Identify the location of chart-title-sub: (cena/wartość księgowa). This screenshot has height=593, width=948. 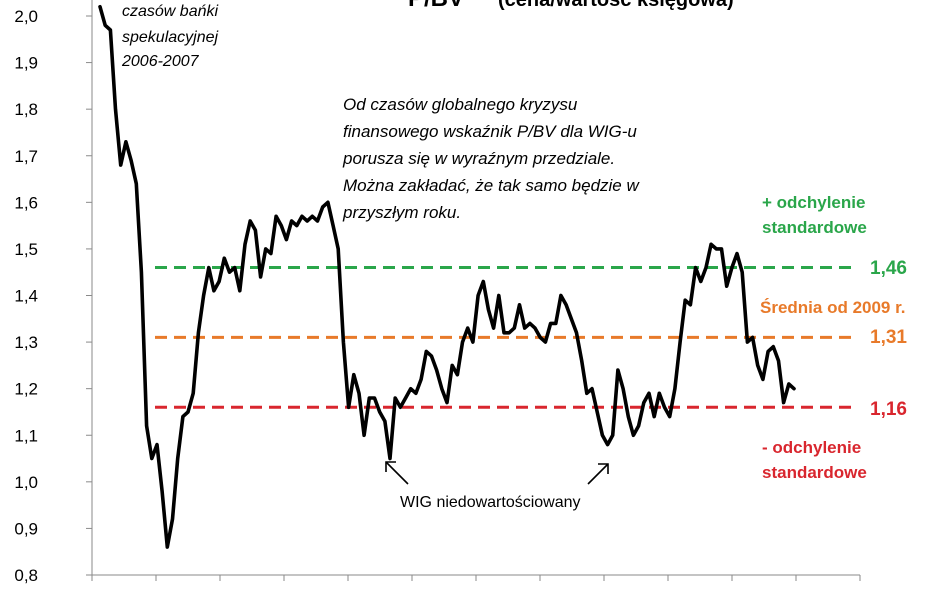
(616, 5).